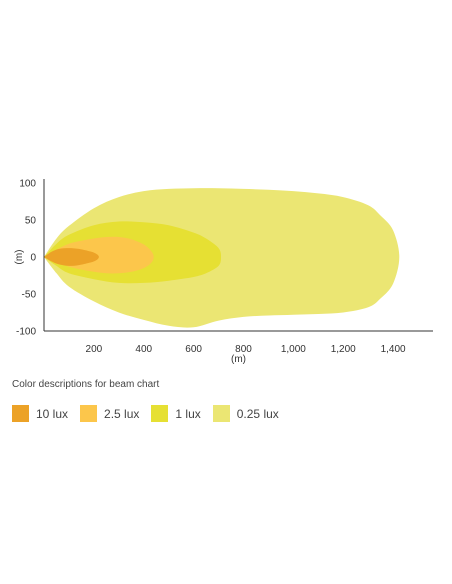 This screenshot has width=452, height=584. Describe the element at coordinates (89, 413) in the screenshot. I see `legend-swatch-2-5-lux` at that location.